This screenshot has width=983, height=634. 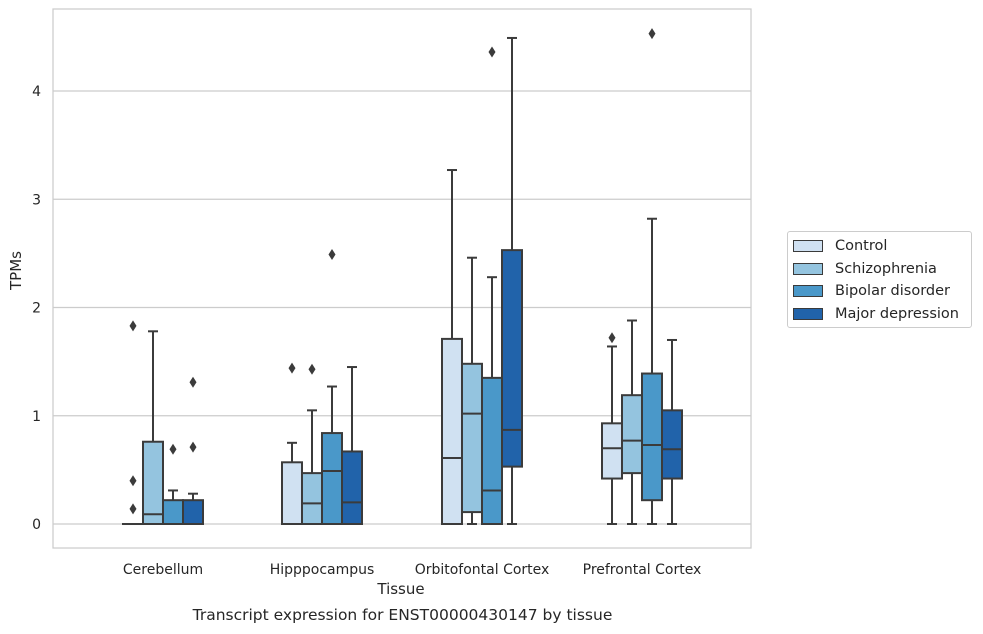 I want to click on x-tick-label: Orbitofontal Cortex, so click(x=482, y=570).